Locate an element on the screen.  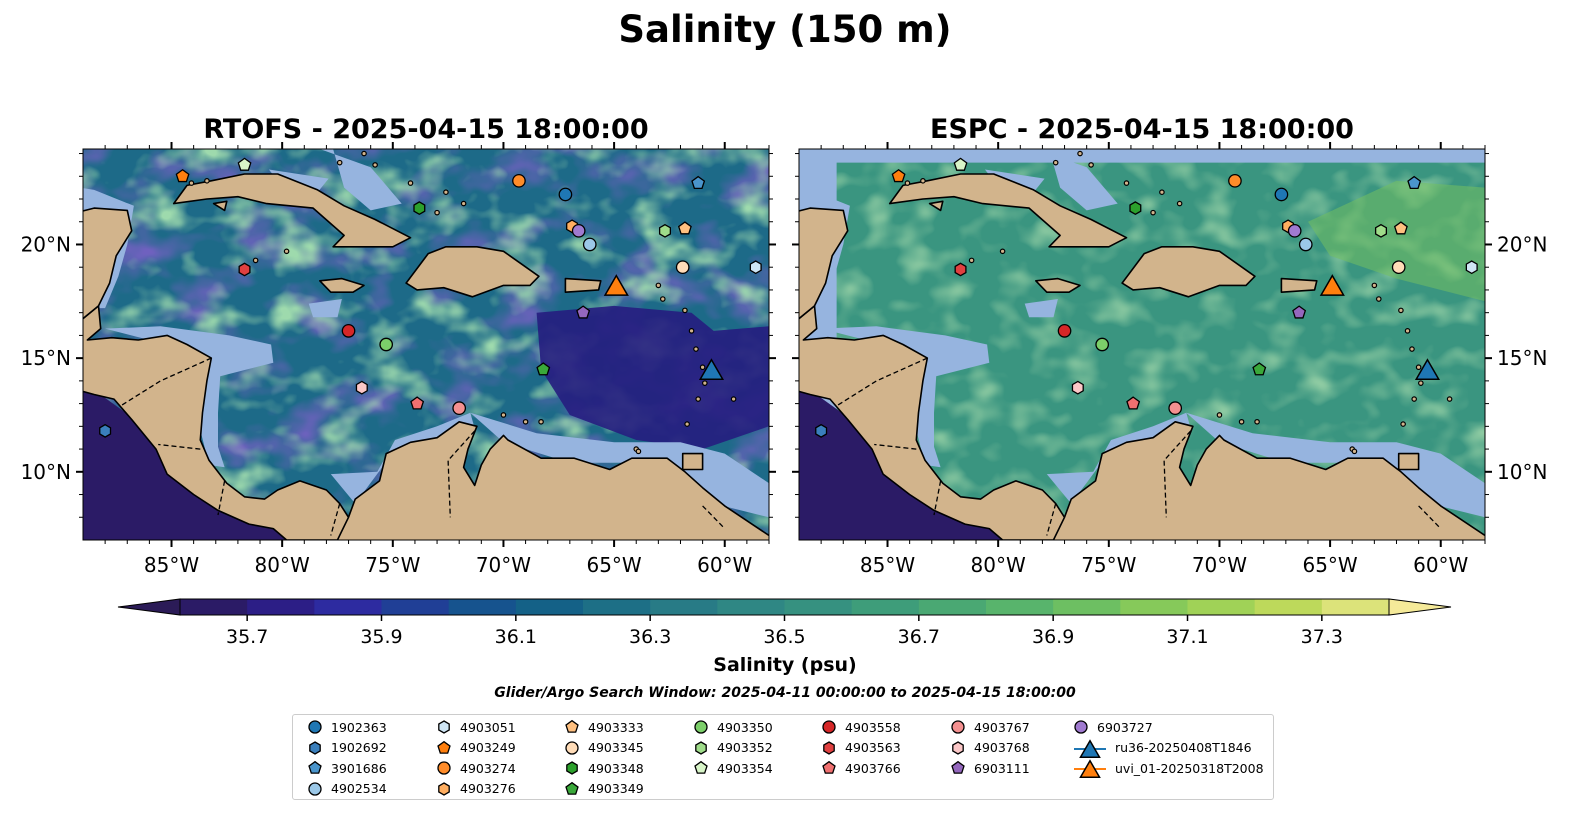
land-jamaica is located at coordinates (1058, 285).